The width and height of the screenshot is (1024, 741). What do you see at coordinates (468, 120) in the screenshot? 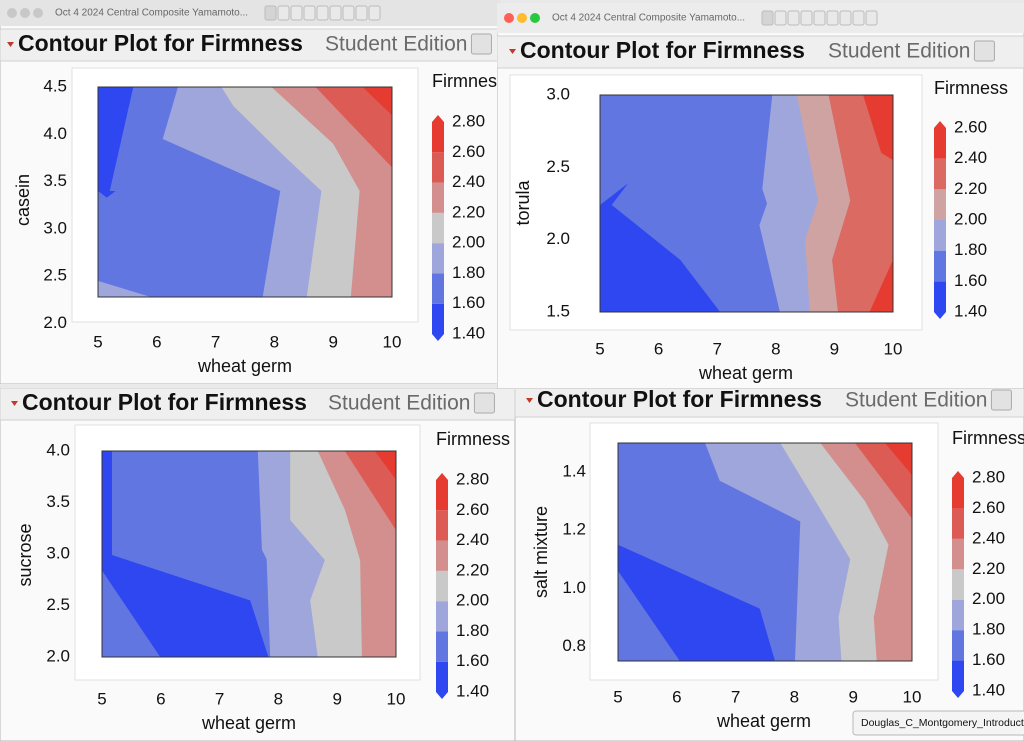
I see `legend-tick-label: 2.80` at bounding box center [468, 120].